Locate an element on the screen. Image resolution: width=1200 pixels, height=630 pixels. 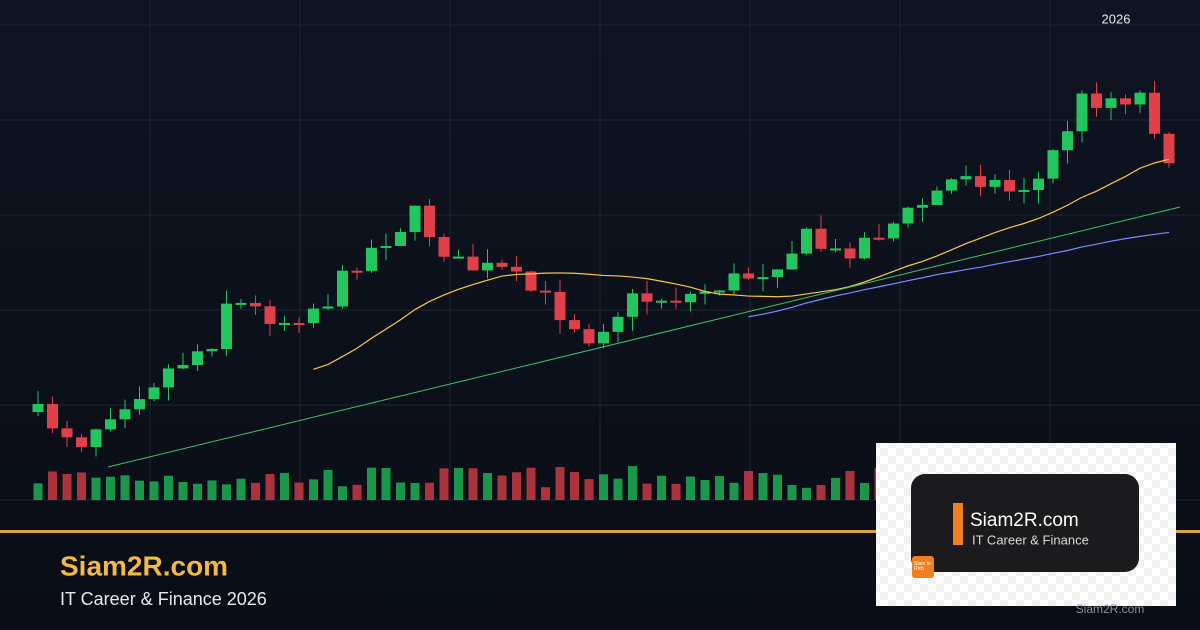
logo-badge-box: Siam to Rich is located at coordinates (922, 566).